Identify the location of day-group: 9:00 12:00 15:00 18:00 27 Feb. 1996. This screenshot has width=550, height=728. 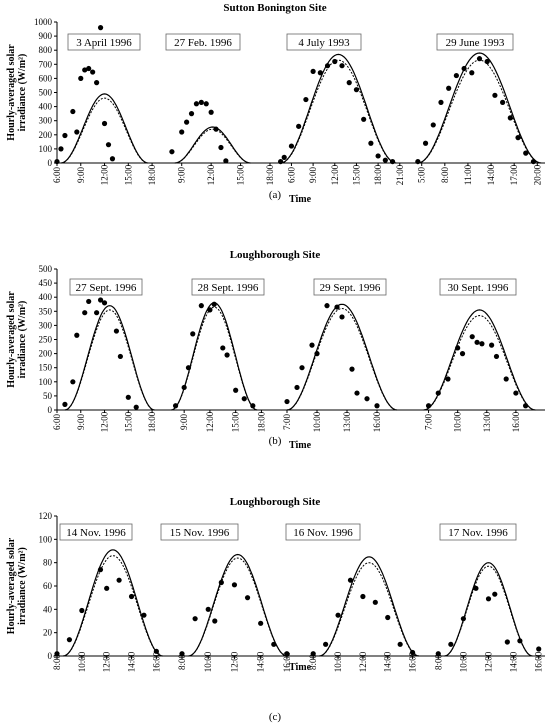
(220, 109).